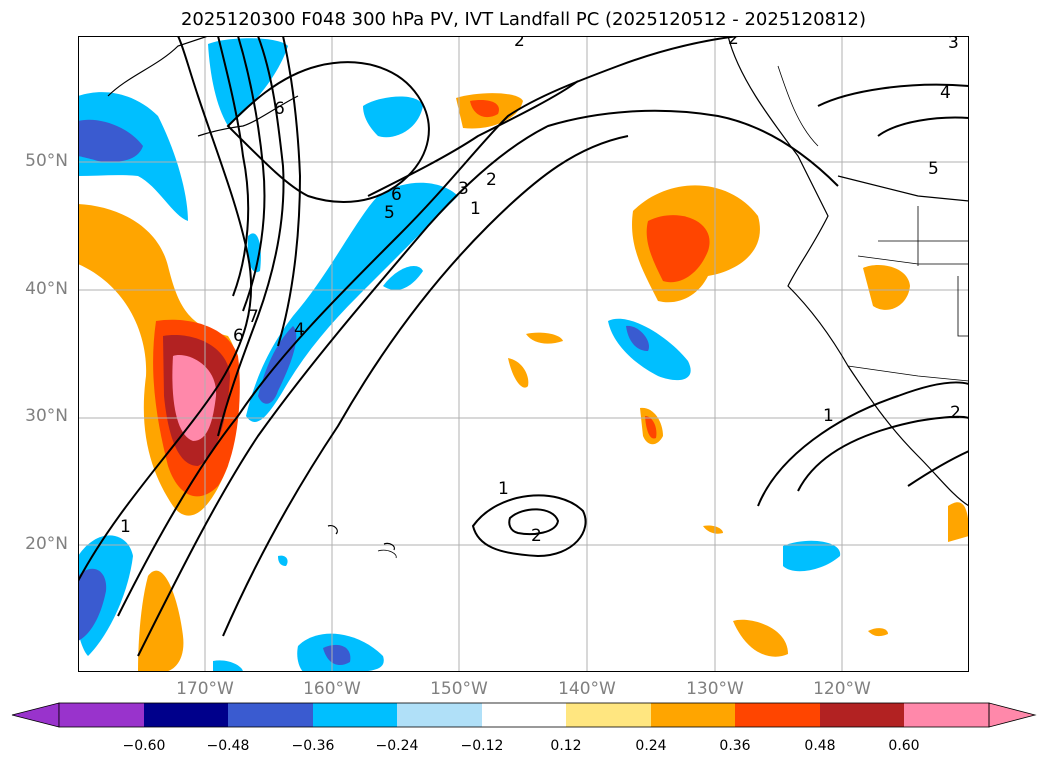 The height and width of the screenshot is (765, 1047). I want to click on colorbar-frame, so click(524, 715).